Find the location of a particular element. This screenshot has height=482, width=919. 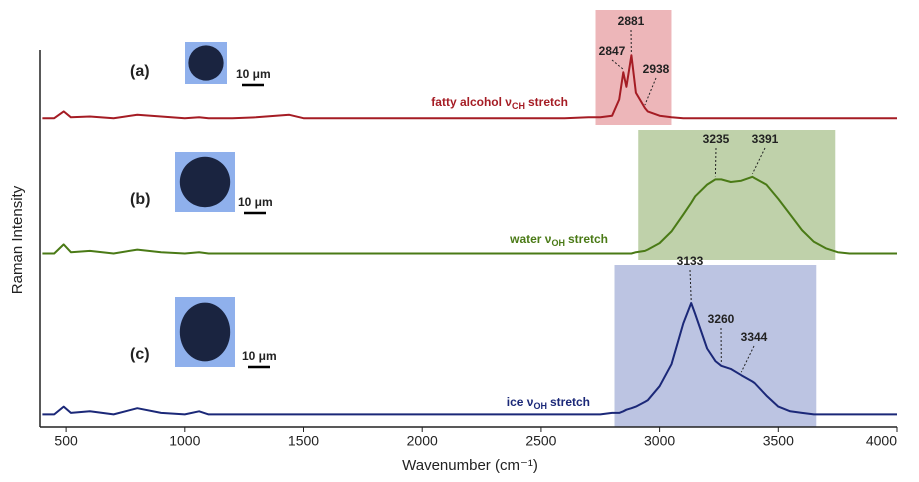

x-tick-label: 2000 is located at coordinates (422, 441).